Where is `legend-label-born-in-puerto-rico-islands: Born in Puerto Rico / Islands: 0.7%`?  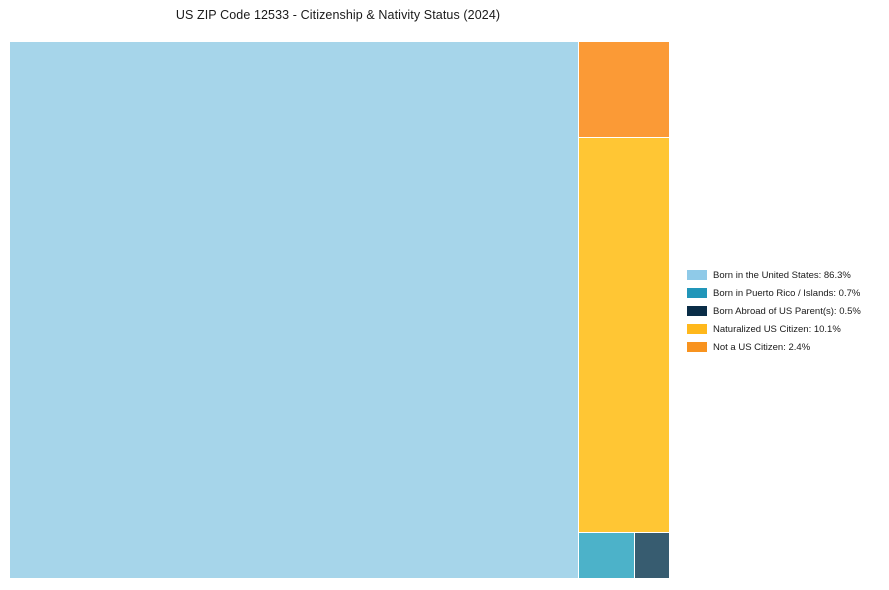
legend-label-born-in-puerto-rico-islands: Born in Puerto Rico / Islands: 0.7% is located at coordinates (787, 293).